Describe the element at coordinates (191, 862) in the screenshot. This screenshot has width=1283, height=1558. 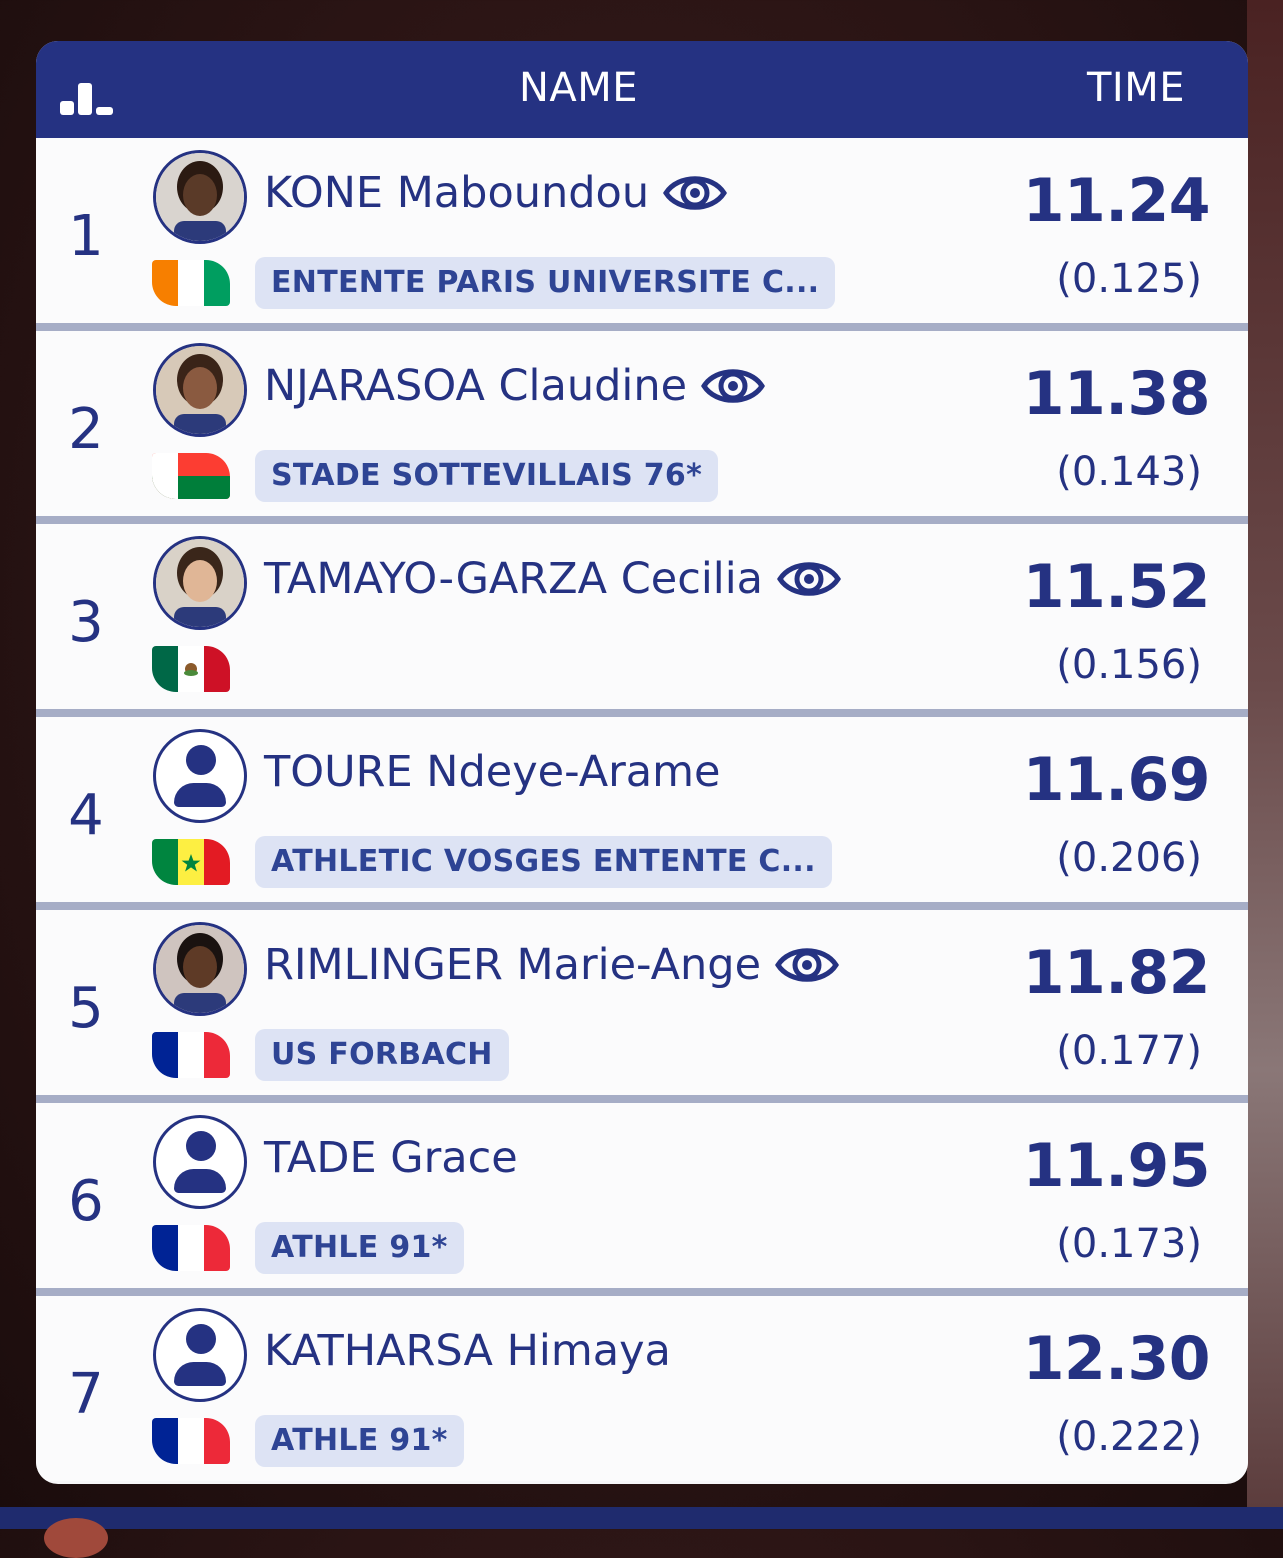
I see `sen-flag-icon` at that location.